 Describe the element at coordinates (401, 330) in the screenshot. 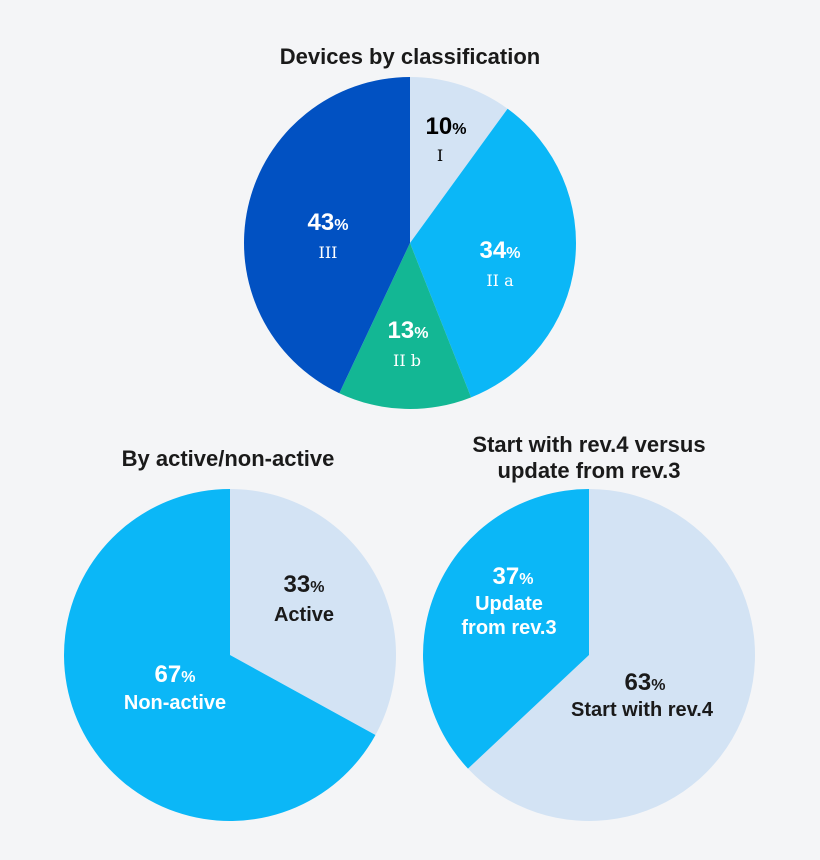

I see `pct-value-iib: 13` at that location.